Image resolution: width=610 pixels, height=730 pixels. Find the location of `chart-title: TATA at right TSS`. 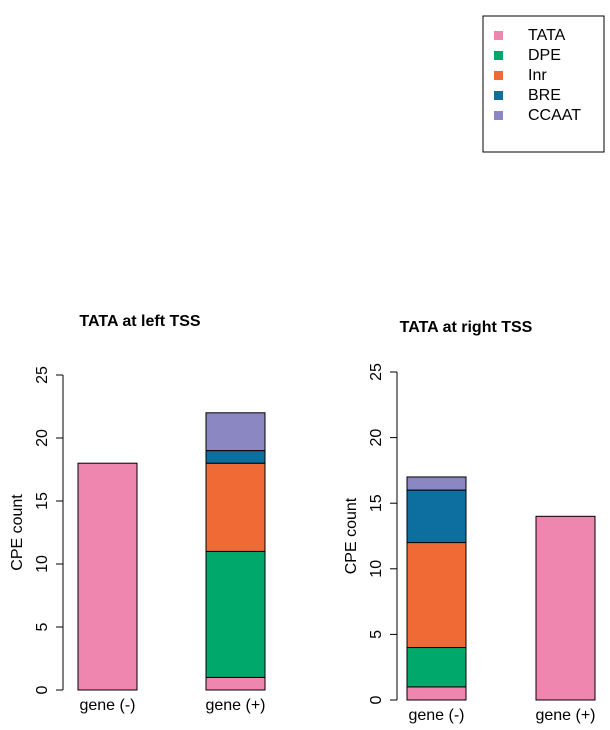

chart-title: TATA at right TSS is located at coordinates (466, 327).